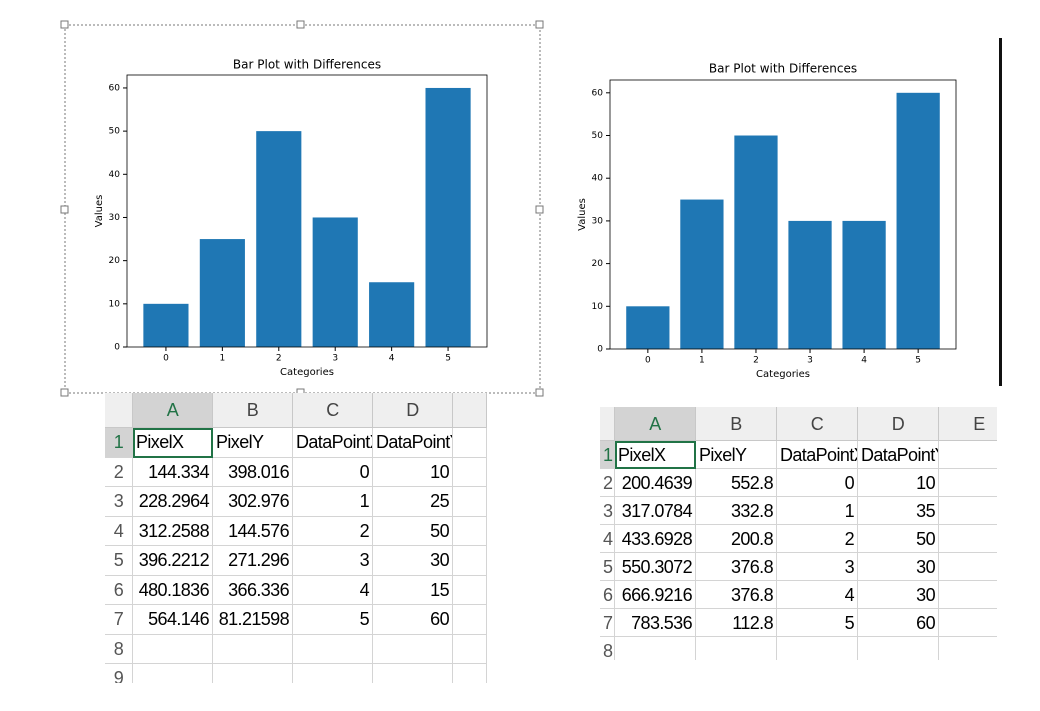 This screenshot has height=711, width=1040. I want to click on row-header: 9, so click(119, 673).